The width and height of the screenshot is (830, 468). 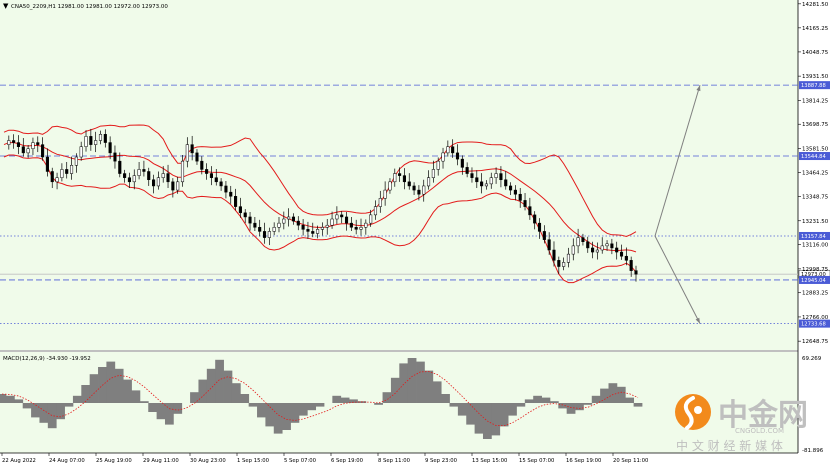 What do you see at coordinates (813, 281) in the screenshot?
I see `level-label: 12945.04` at bounding box center [813, 281].